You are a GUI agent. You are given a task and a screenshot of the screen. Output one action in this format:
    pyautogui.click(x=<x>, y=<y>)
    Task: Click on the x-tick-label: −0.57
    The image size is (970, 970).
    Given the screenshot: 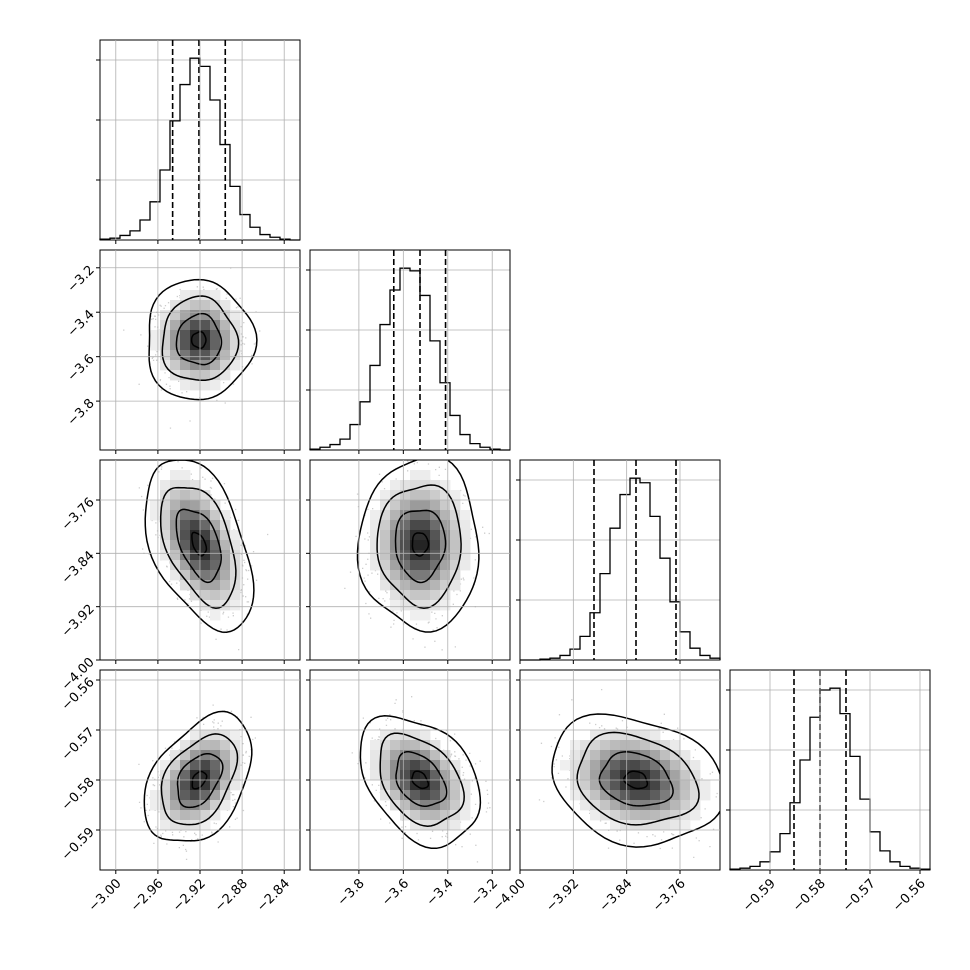 What is the action you would take?
    pyautogui.click(x=859, y=895)
    